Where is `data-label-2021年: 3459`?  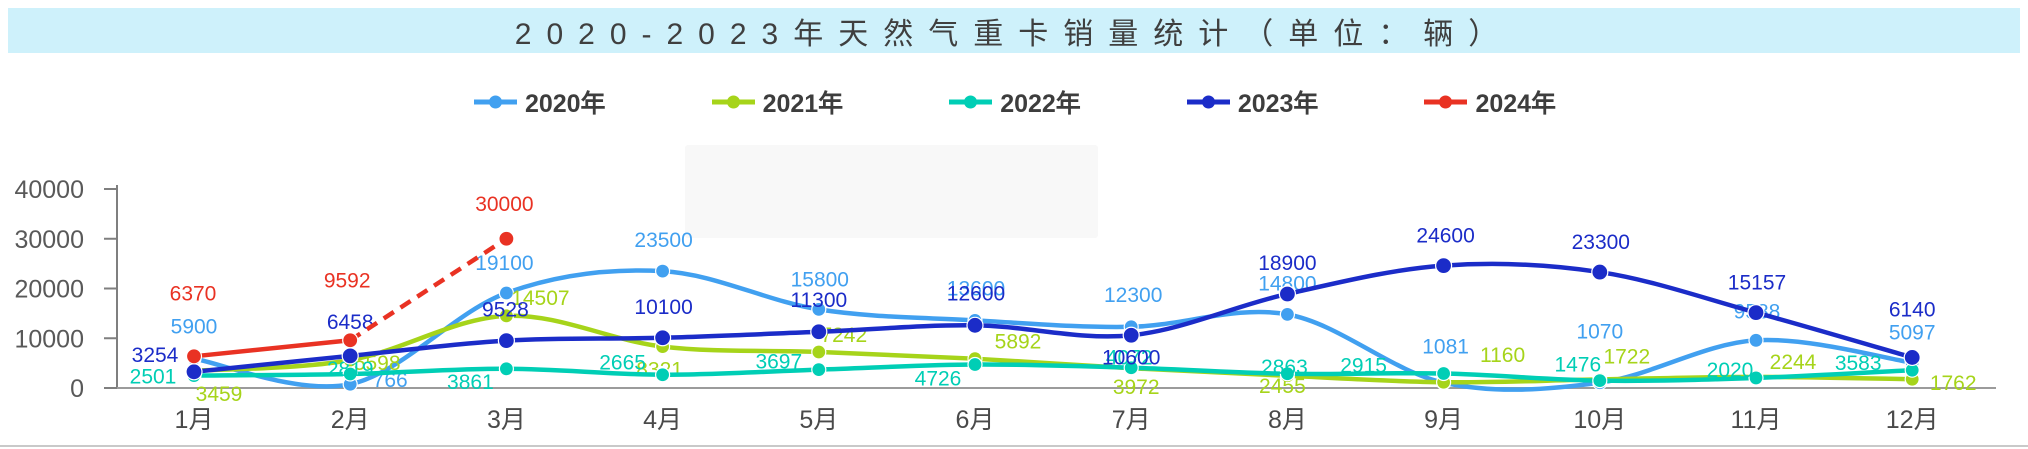
data-label-2021年: 3459 is located at coordinates (219, 394).